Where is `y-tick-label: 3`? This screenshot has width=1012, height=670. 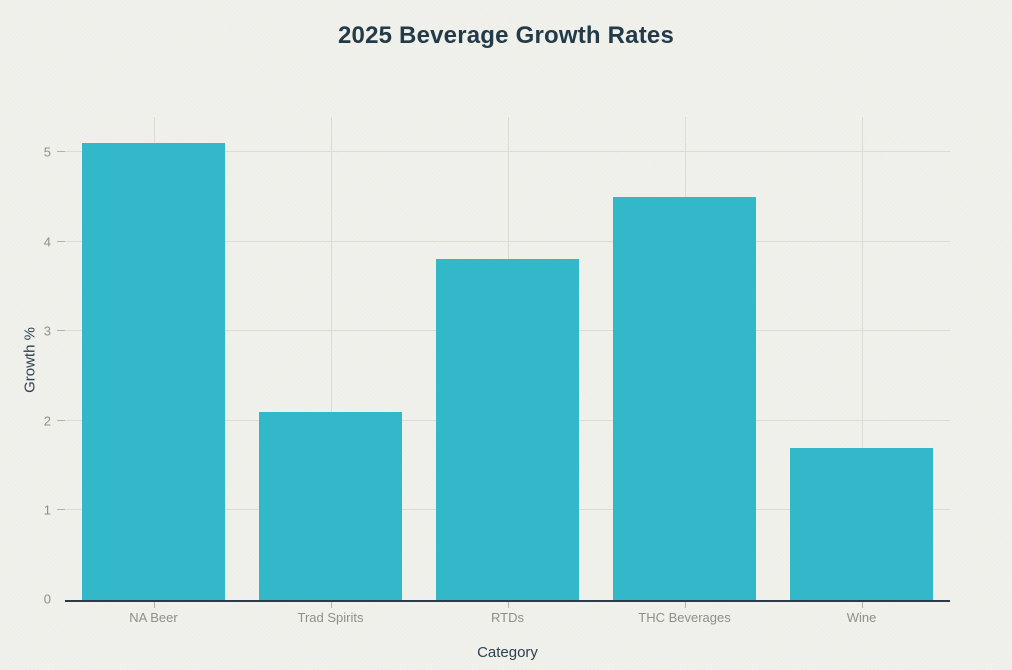
y-tick-label: 3 is located at coordinates (47, 331).